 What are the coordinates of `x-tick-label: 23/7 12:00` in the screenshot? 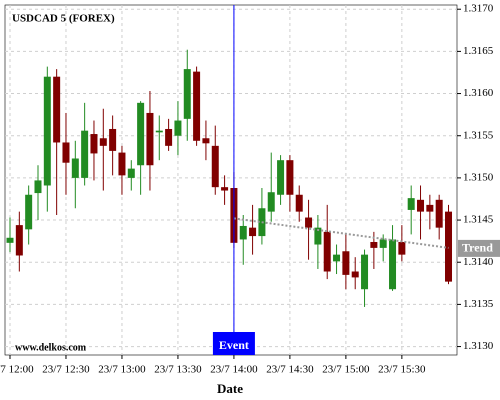 It's located at (17, 370).